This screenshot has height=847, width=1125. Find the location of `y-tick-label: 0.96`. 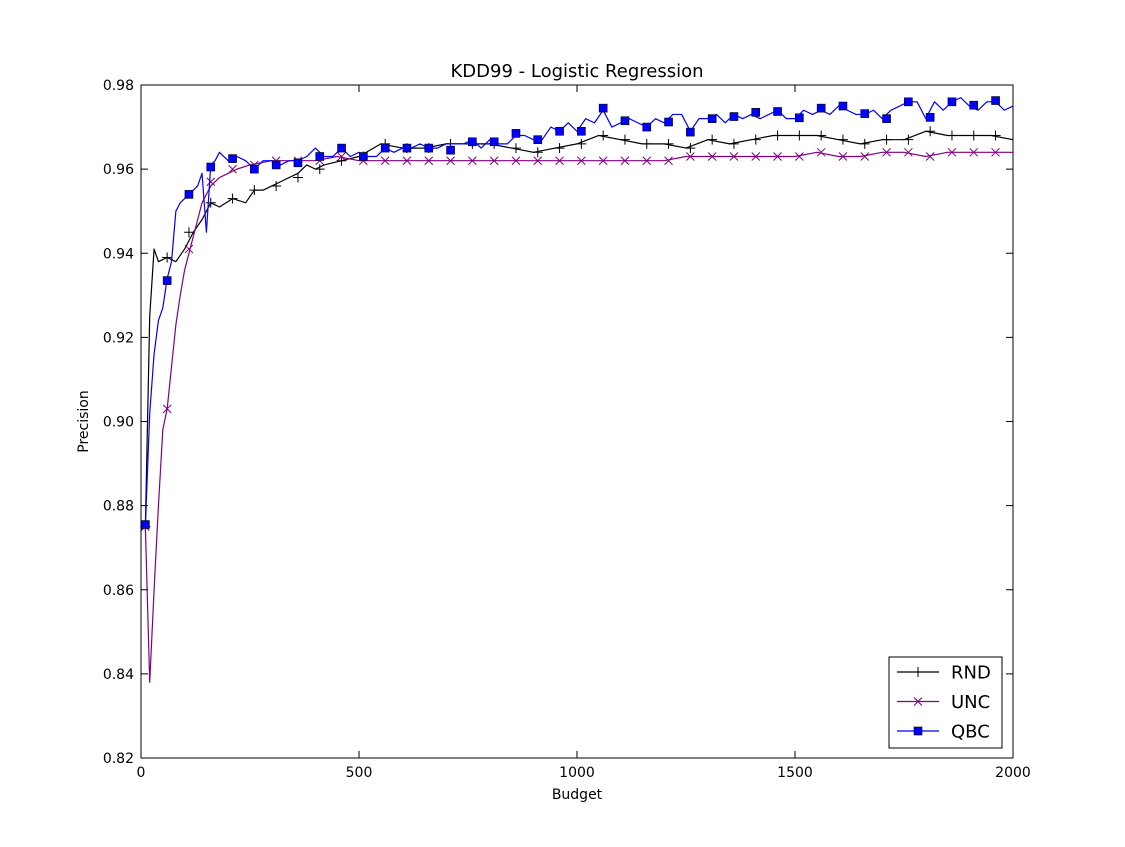

y-tick-label: 0.96 is located at coordinates (118, 170).